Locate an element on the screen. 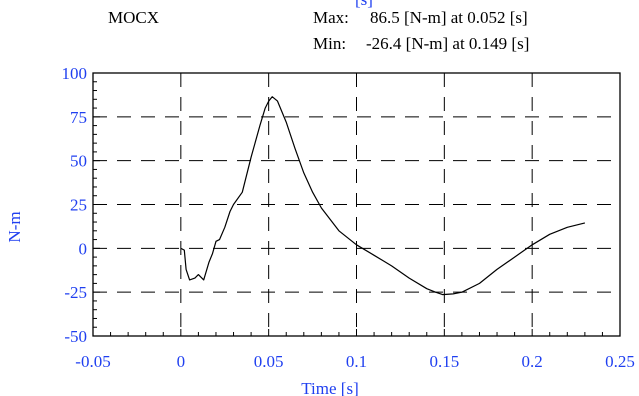 Image resolution: width=639 pixels, height=396 pixels. y-tick-label: 50 is located at coordinates (78, 161).